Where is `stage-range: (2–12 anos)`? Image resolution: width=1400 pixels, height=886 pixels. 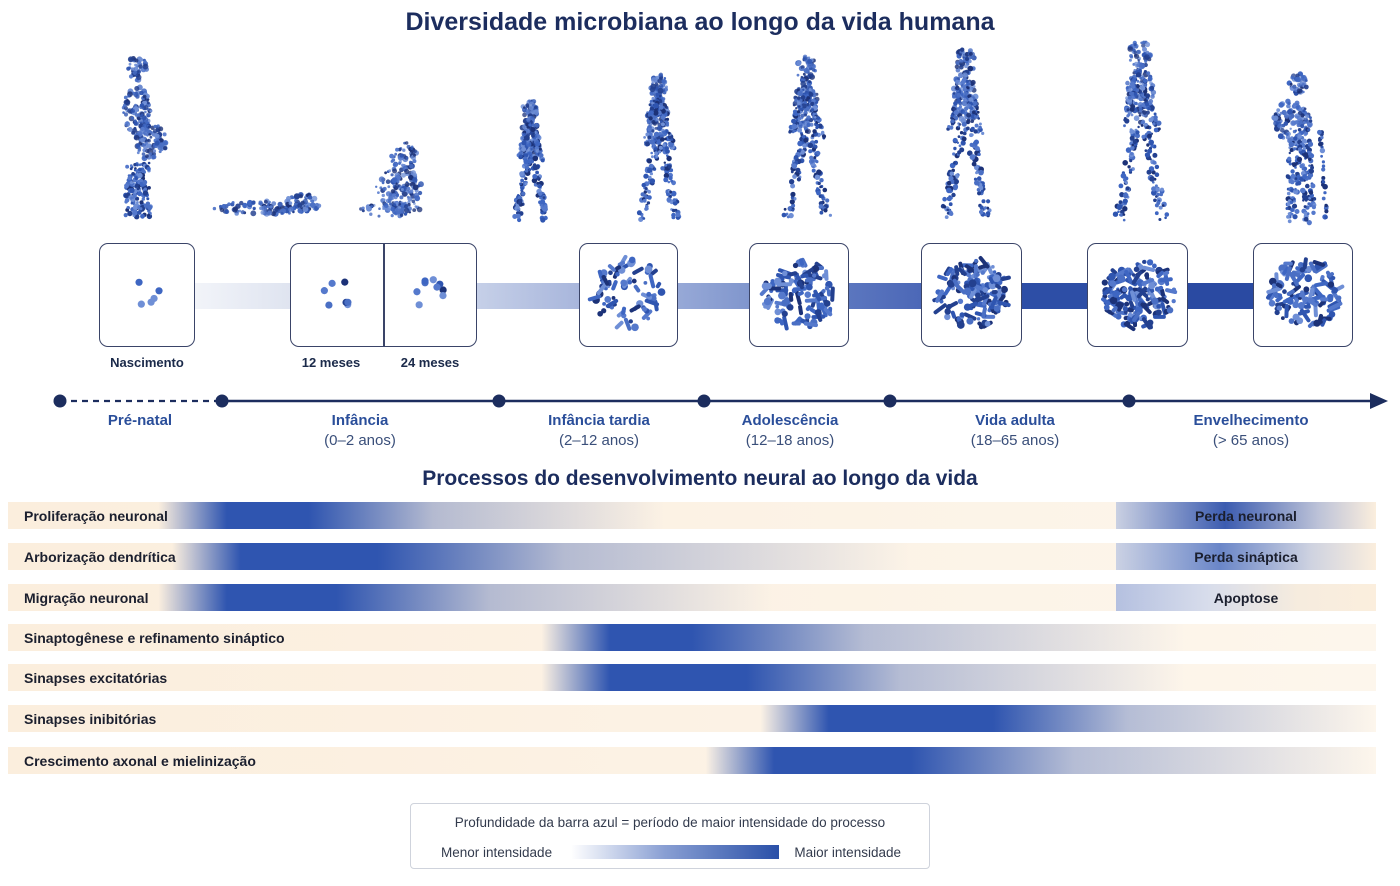
stage-range: (2–12 anos) is located at coordinates (599, 440).